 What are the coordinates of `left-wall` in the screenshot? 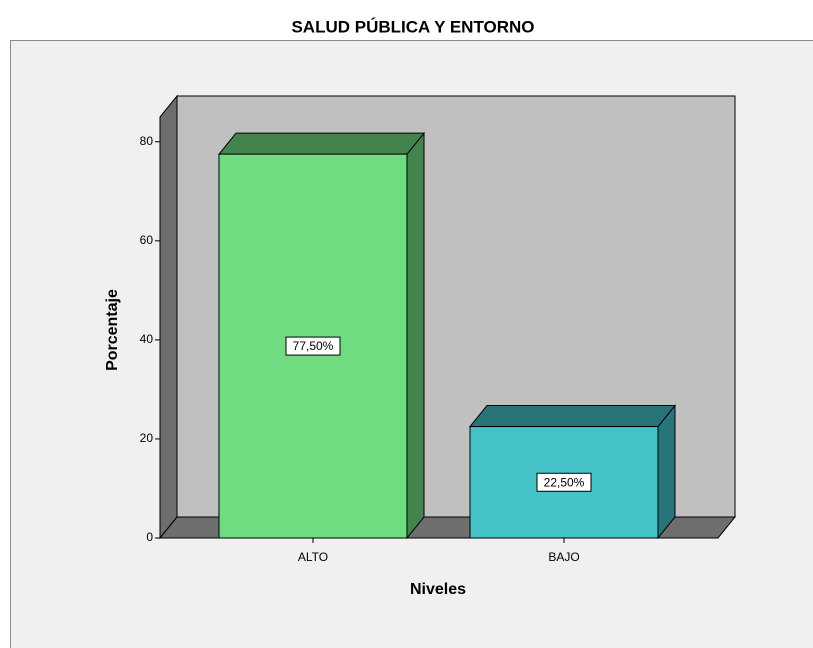 It's located at (168, 317).